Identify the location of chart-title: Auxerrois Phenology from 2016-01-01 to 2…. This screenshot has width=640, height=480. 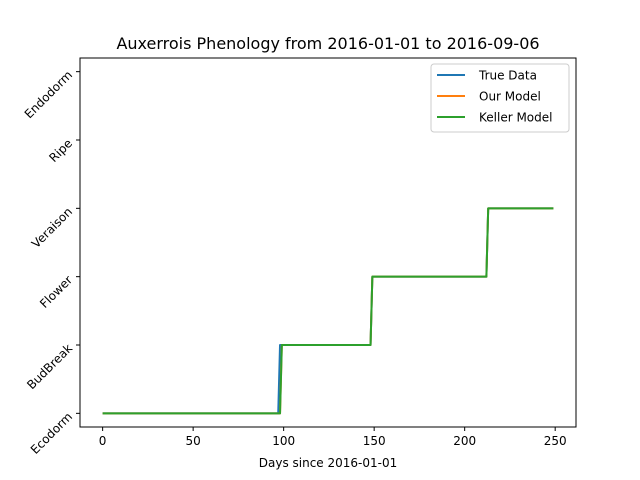
(327, 43).